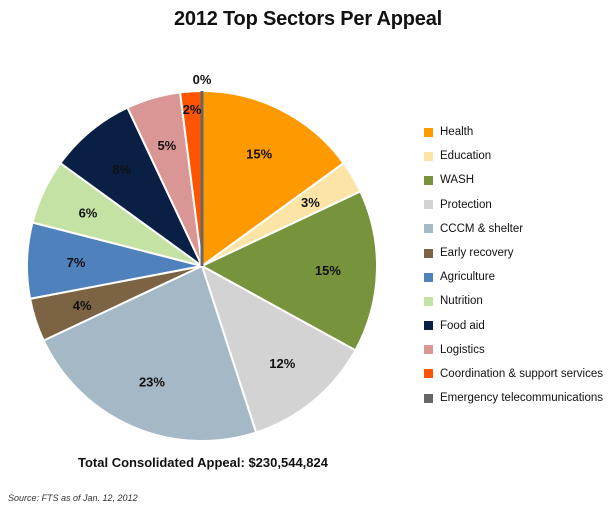 Image resolution: width=616 pixels, height=513 pixels. Describe the element at coordinates (152, 382) in the screenshot. I see `slice-label: 23%` at that location.